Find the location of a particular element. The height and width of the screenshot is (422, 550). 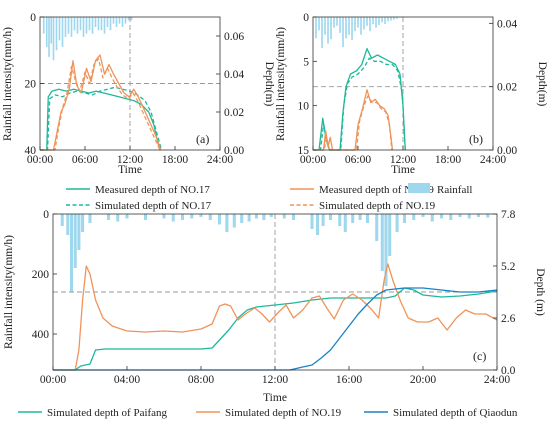

right-tick-label-c-0: 0.0 is located at coordinates (508, 371).